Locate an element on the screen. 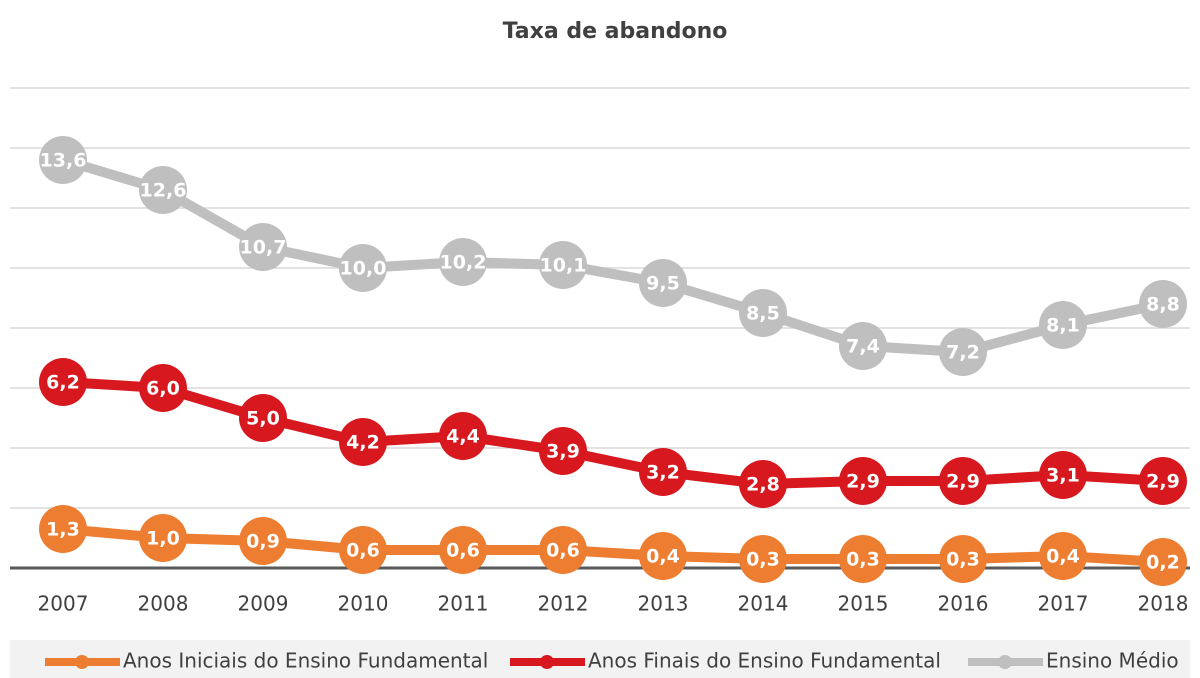 This screenshot has width=1200, height=678. data-label: 6,0 is located at coordinates (163, 389).